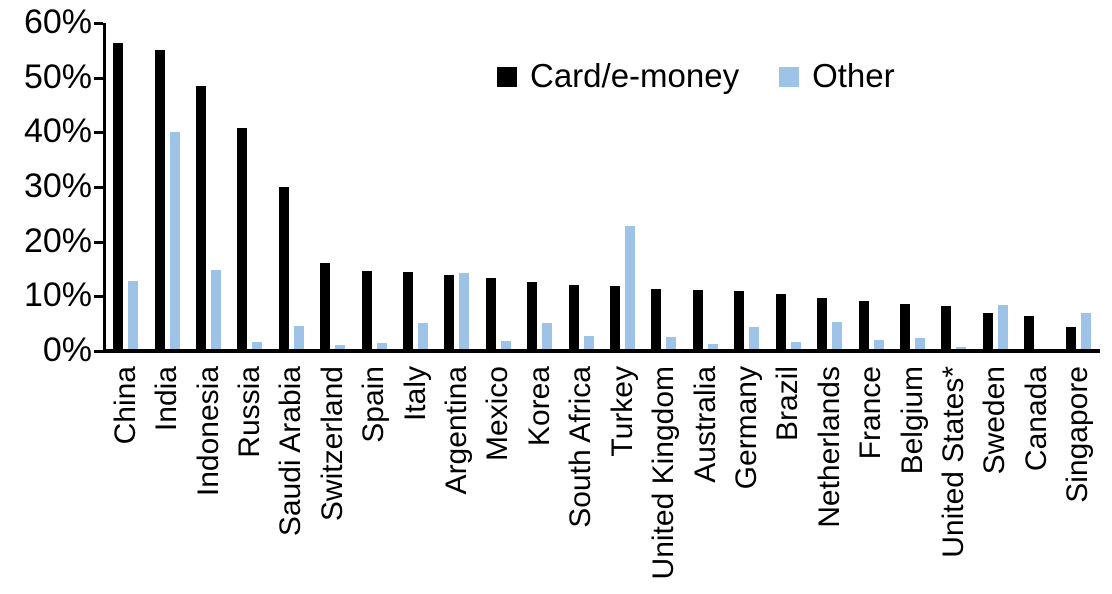 This screenshot has width=1112, height=594. Describe the element at coordinates (104, 188) in the screenshot. I see `y-axis-line` at that location.